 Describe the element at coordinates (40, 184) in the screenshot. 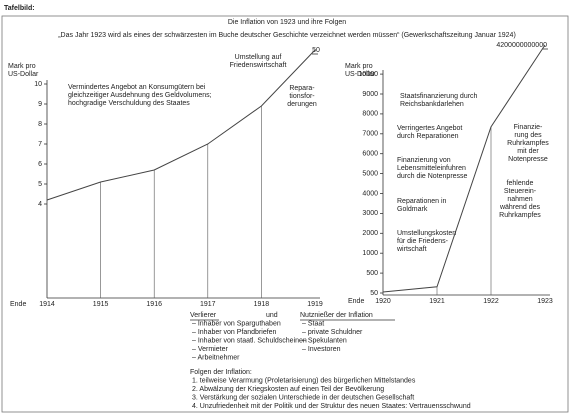

I see `y-tick-label: 5` at that location.